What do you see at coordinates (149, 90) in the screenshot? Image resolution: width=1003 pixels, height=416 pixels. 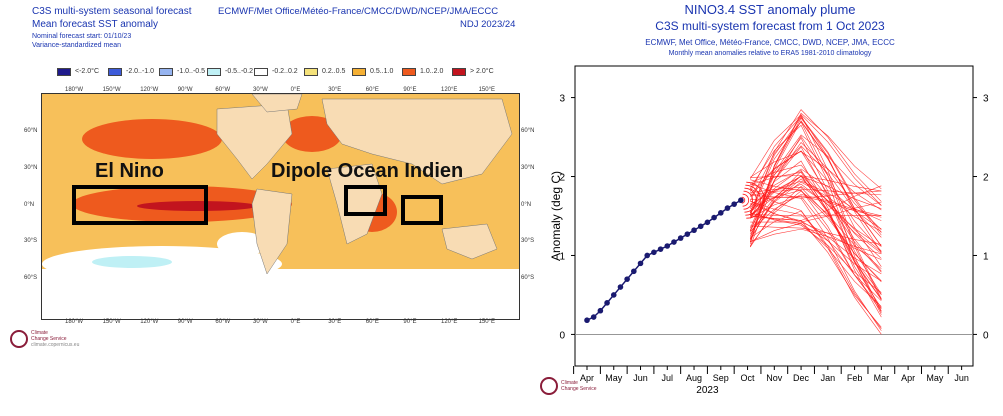 I see `lon-tick-label: 120°W` at bounding box center [149, 90].